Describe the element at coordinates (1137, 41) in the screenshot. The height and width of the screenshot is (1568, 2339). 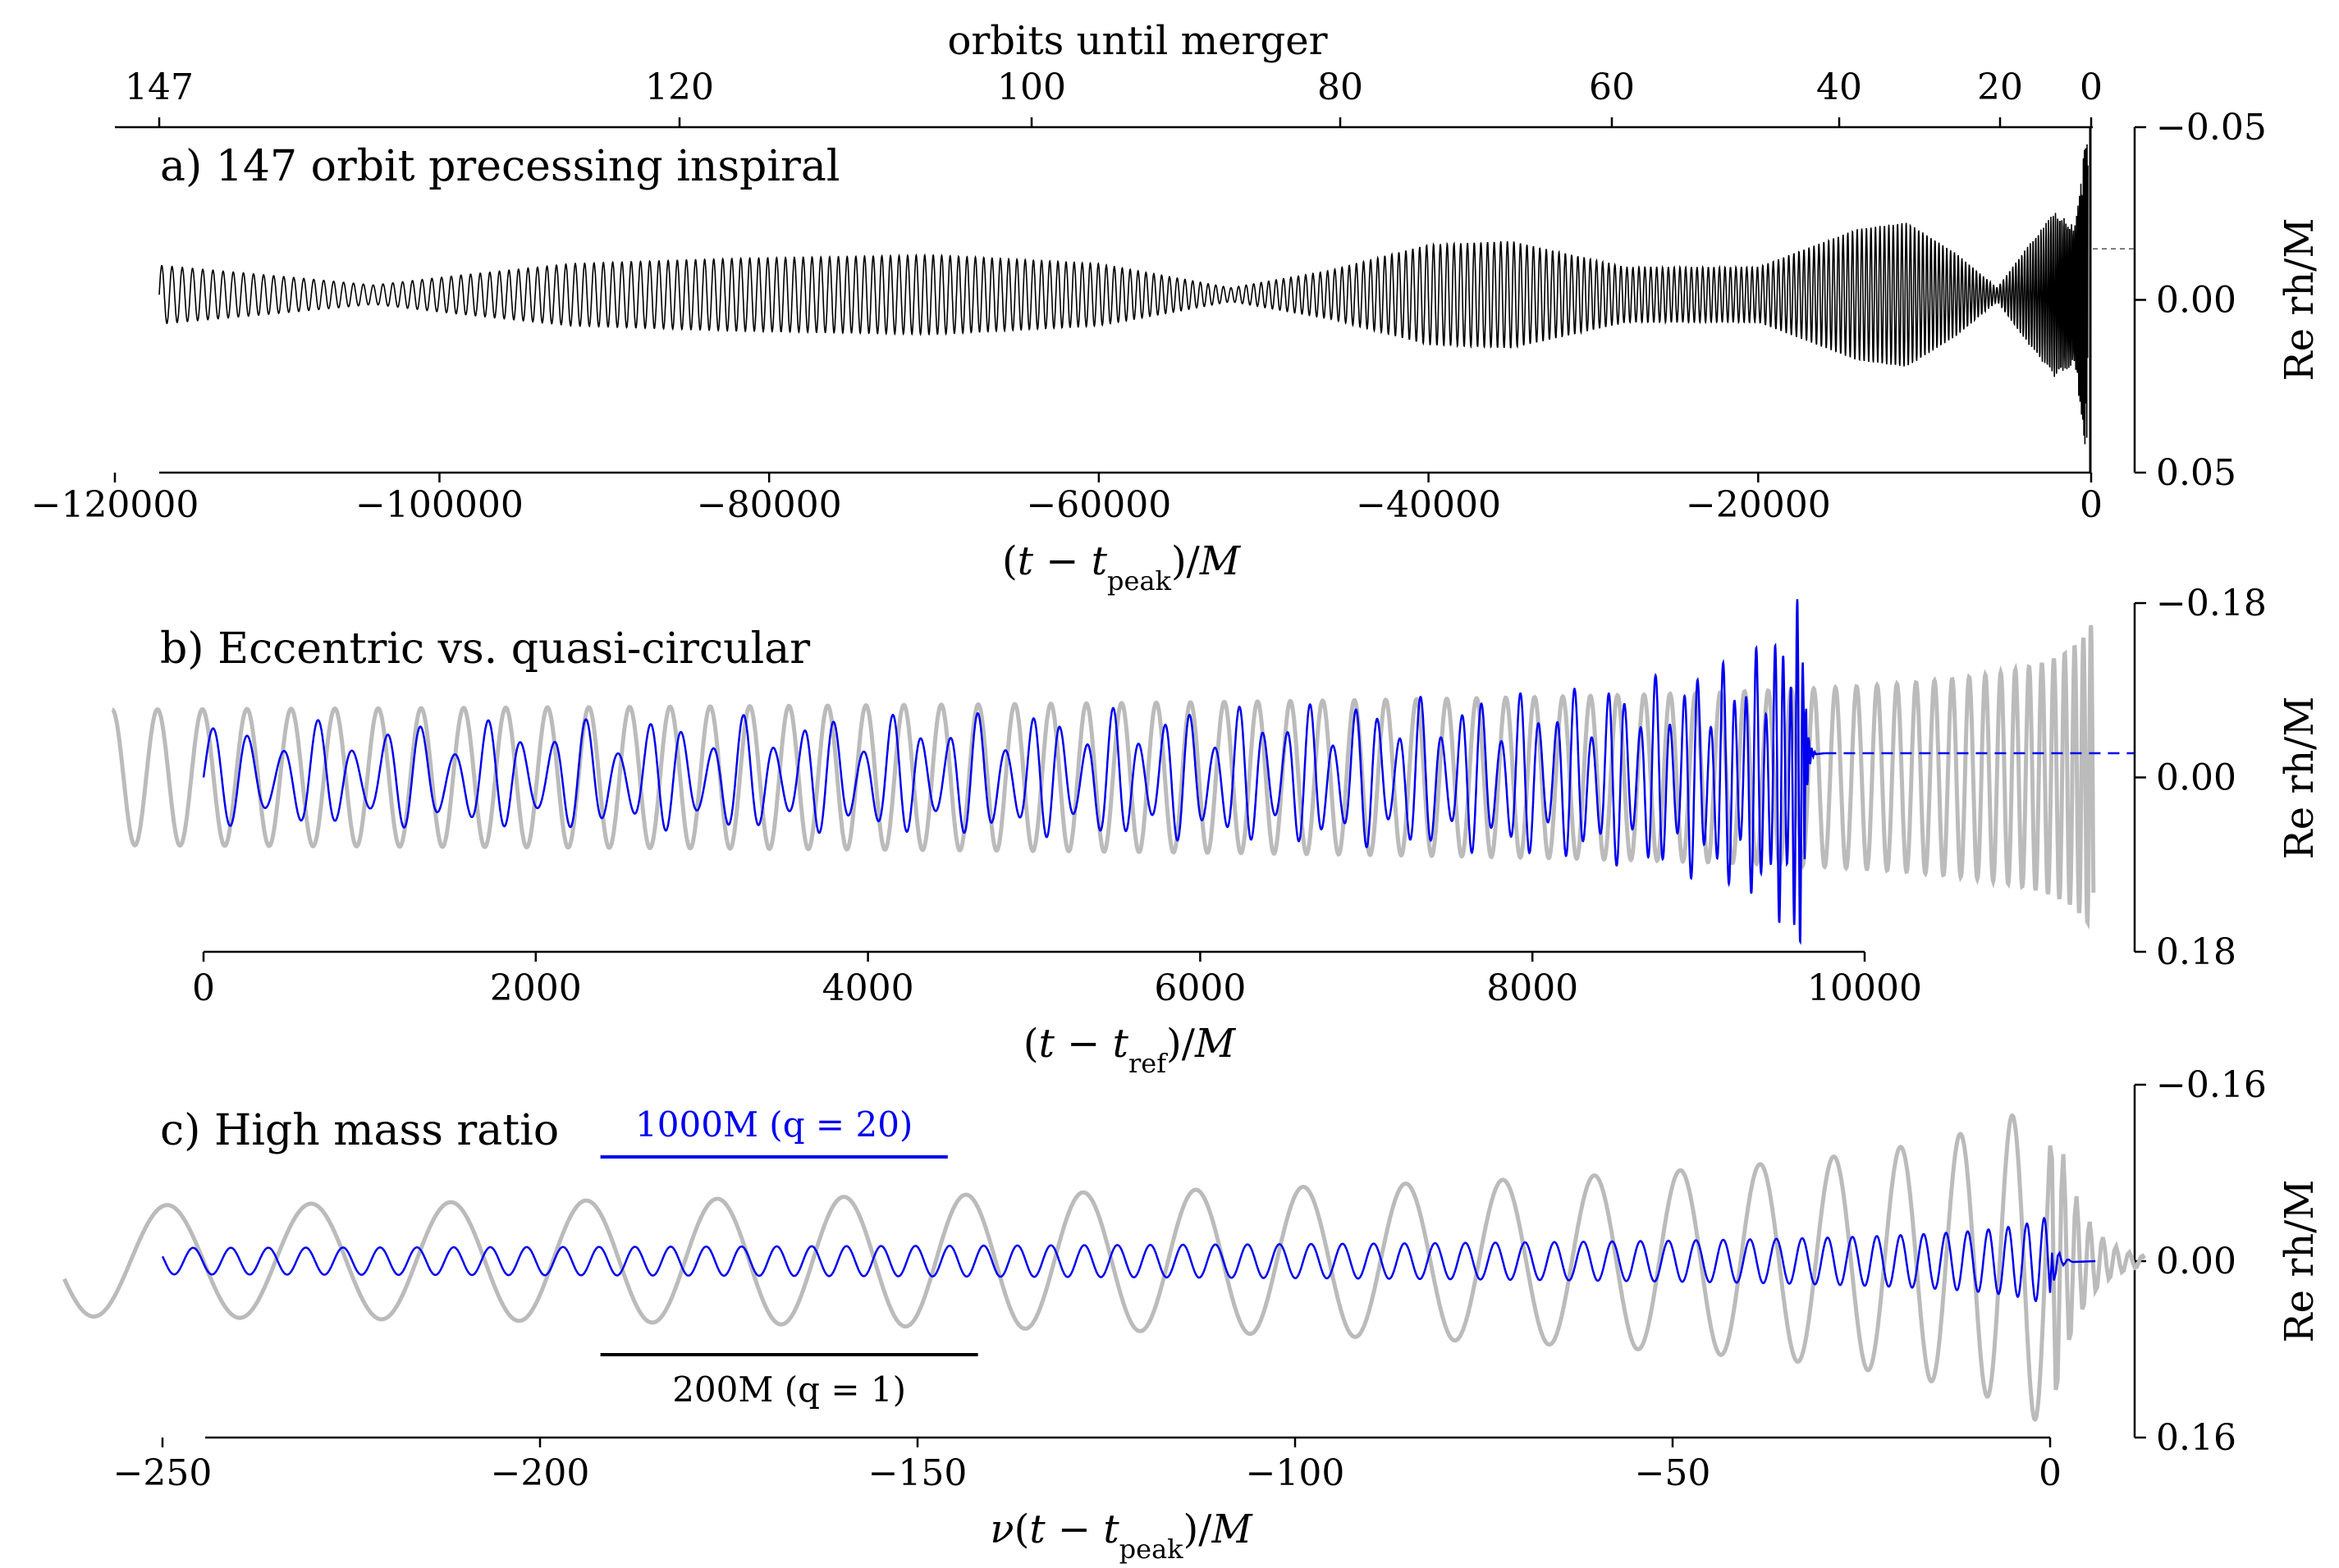
I see `orbits-axis-label: orbits until merger` at that location.